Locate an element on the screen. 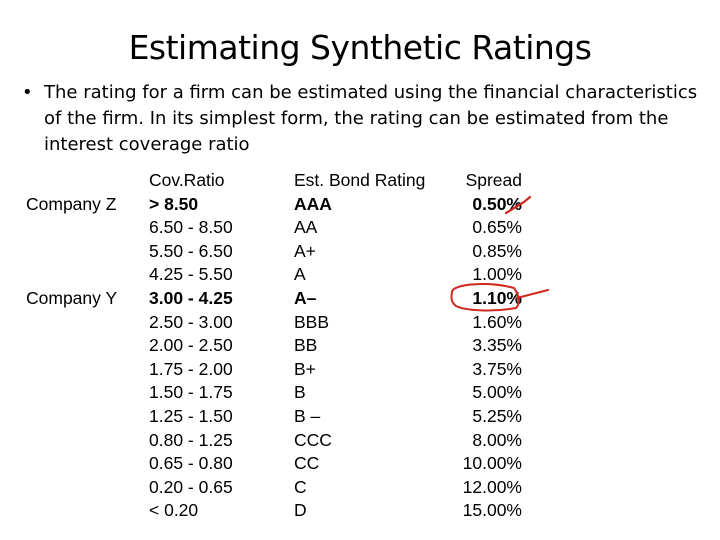  ratio-cell: 3.00 - 4.25 is located at coordinates (191, 297).